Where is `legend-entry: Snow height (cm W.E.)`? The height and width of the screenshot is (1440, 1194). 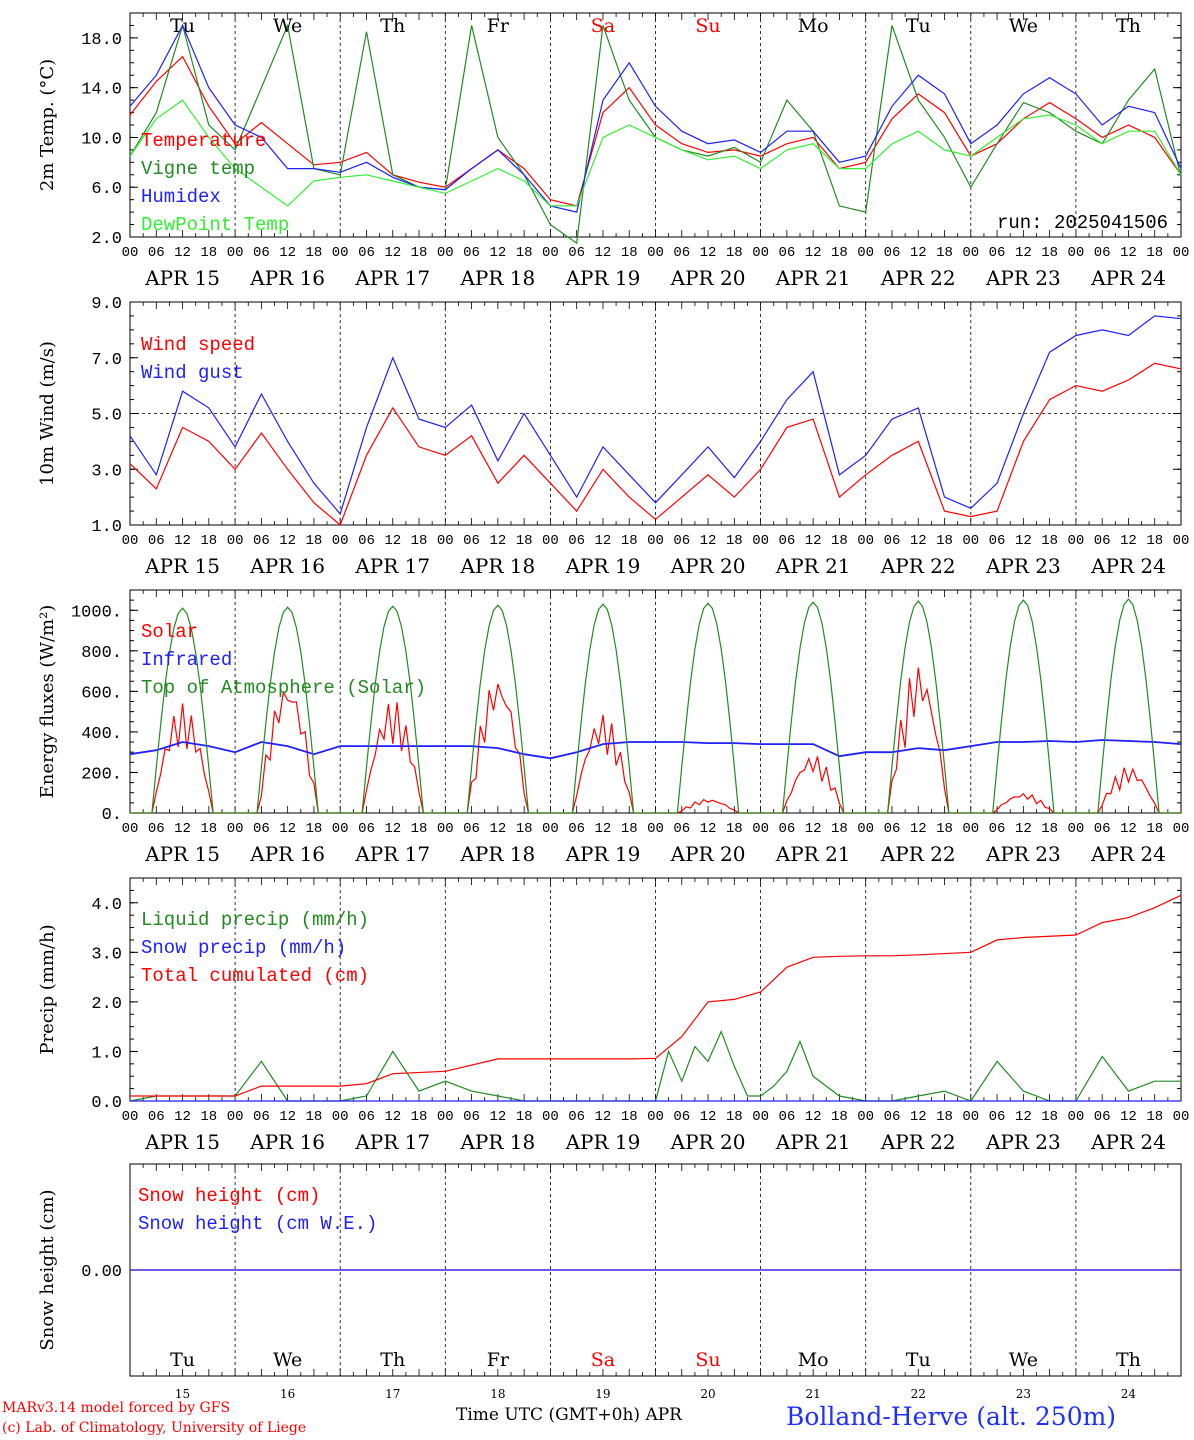 legend-entry: Snow height (cm W.E.) is located at coordinates (257, 1224).